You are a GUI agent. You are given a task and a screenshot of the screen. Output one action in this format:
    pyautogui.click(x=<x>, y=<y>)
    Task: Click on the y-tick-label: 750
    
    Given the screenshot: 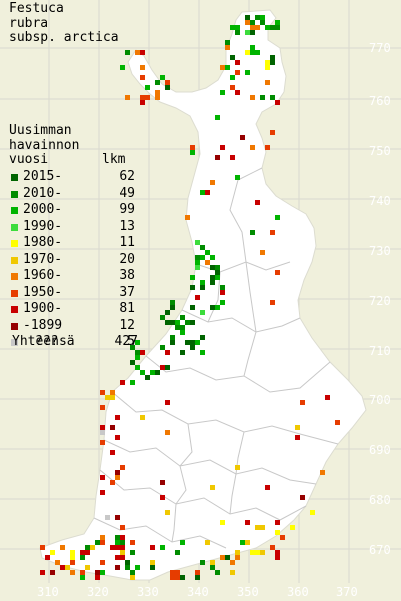 What is the action you would take?
    pyautogui.click(x=380, y=151)
    